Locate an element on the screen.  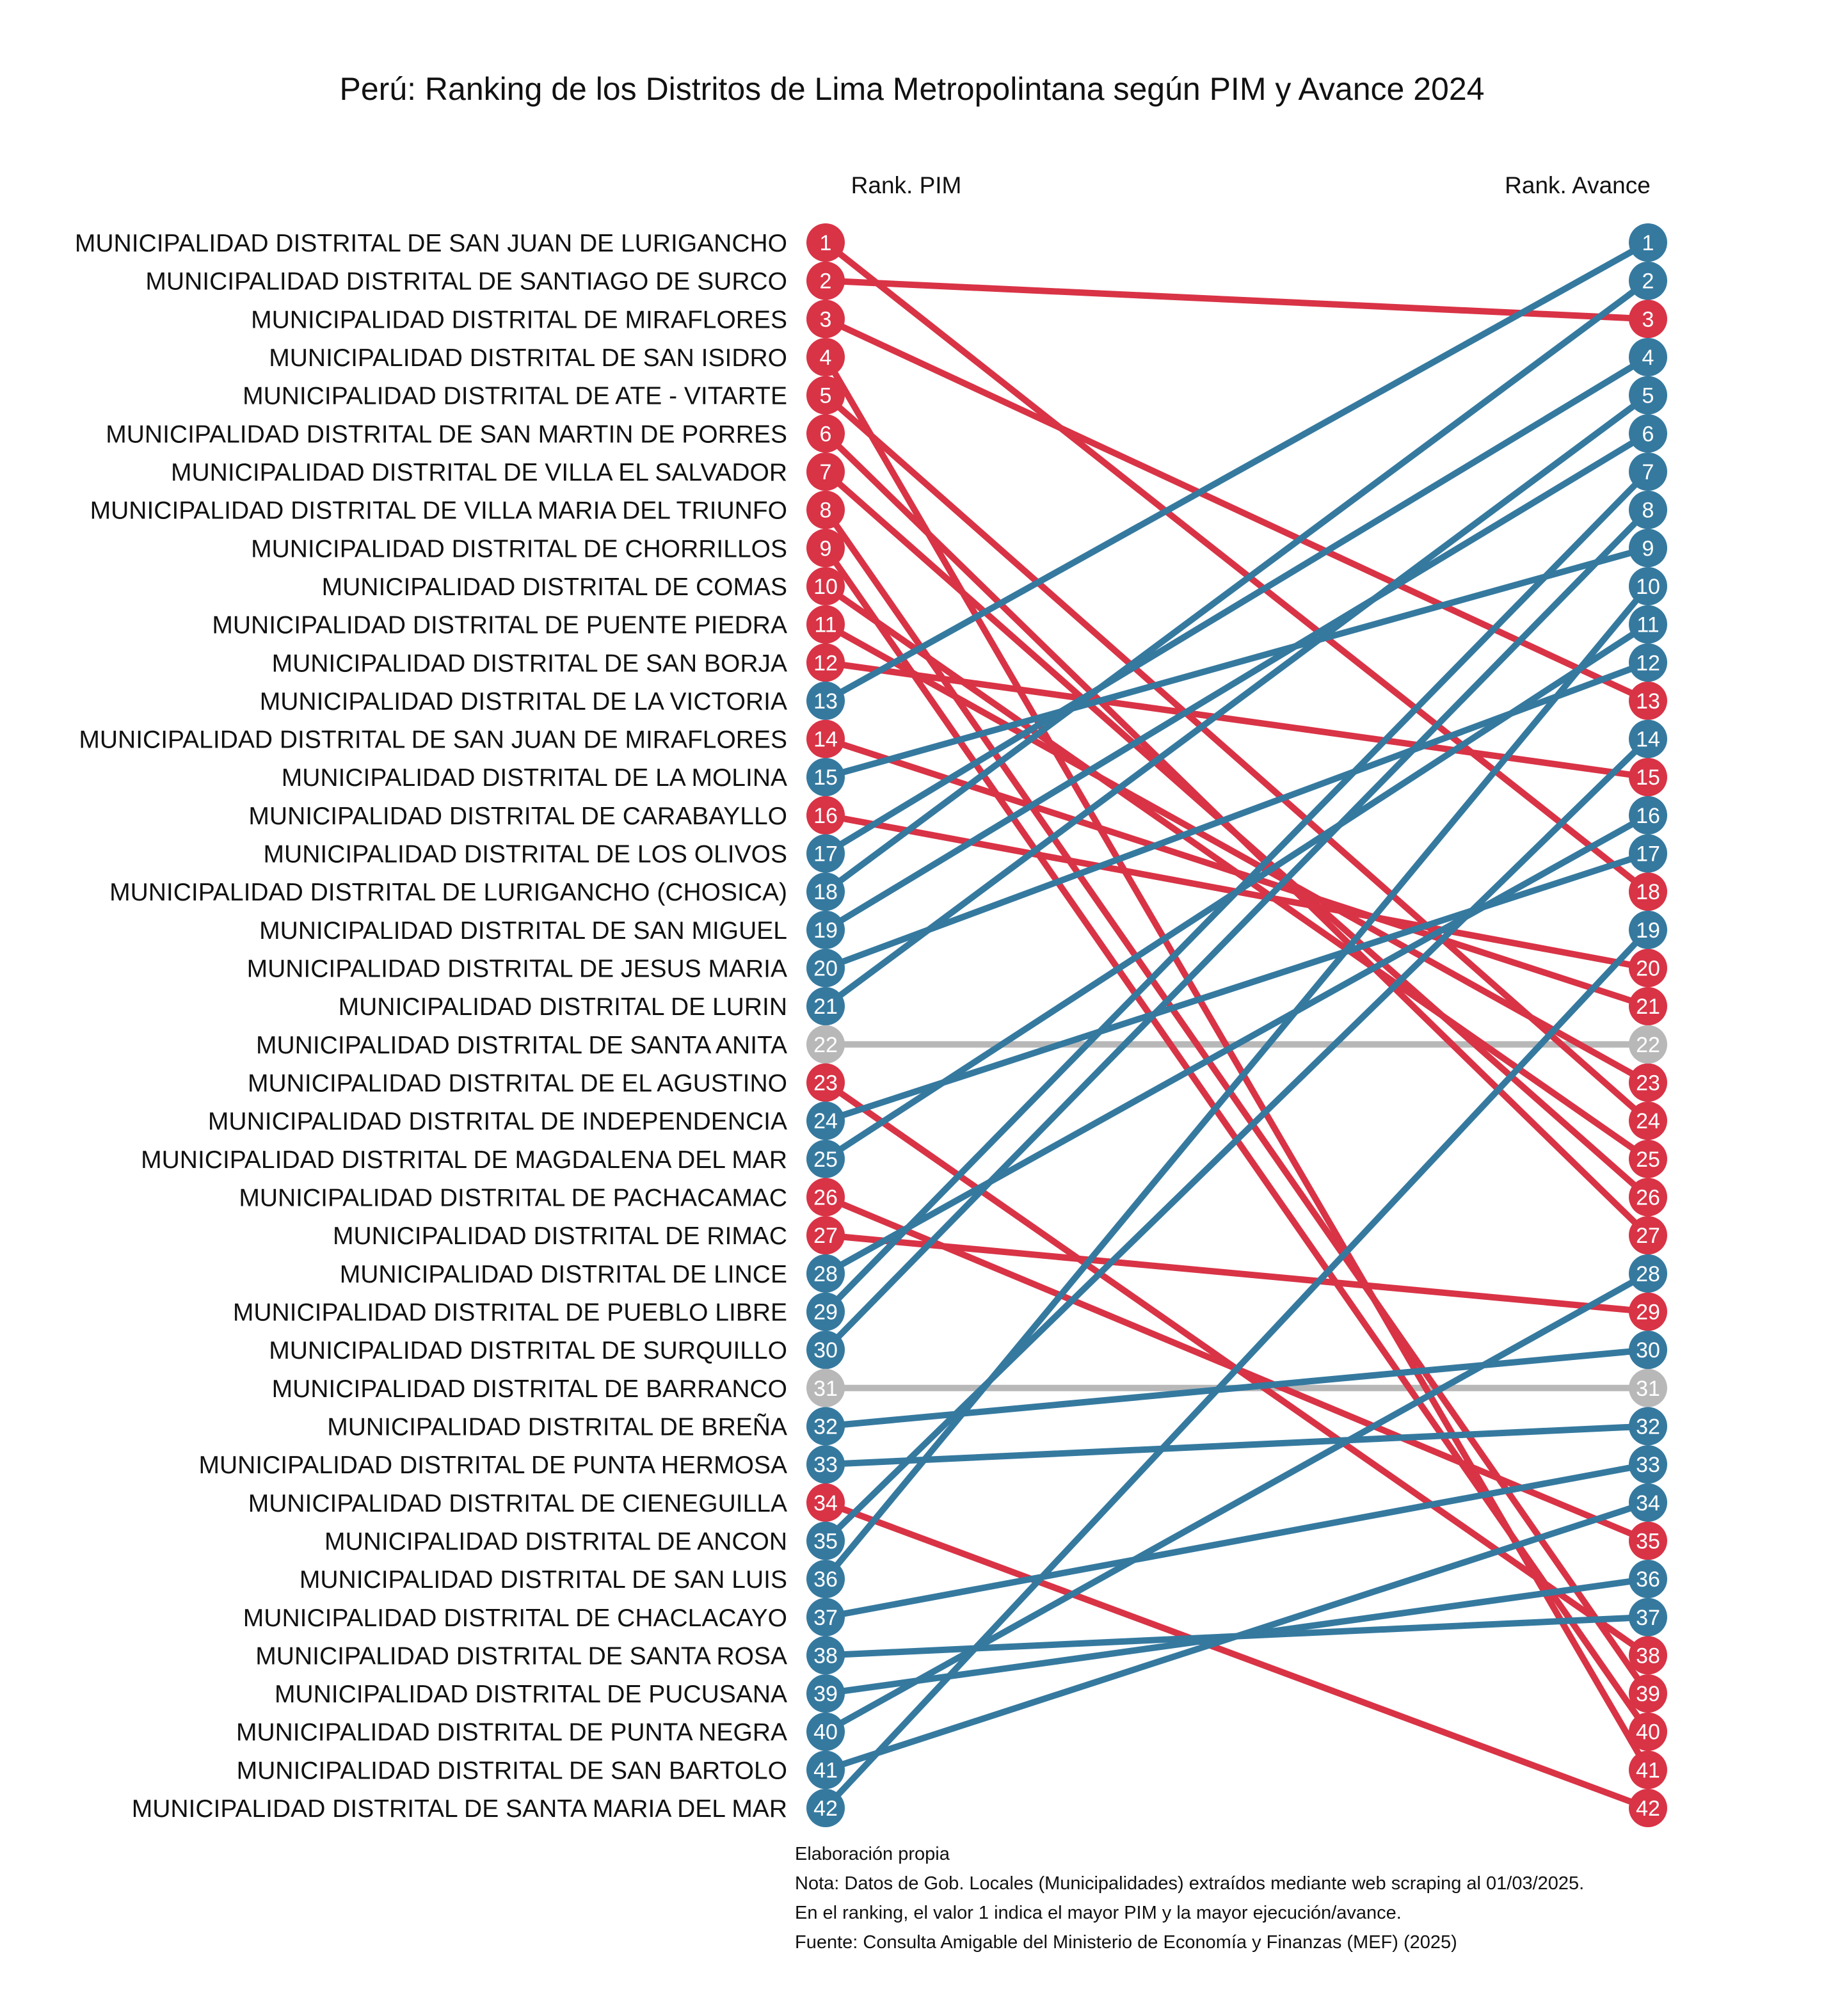
pim-rank-label: 1 is located at coordinates (826, 243).